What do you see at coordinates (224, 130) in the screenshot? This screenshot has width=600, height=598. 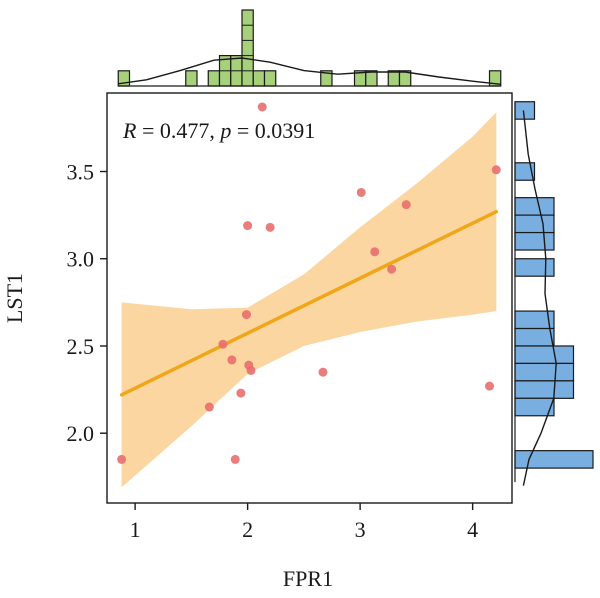 I see `annotation-p-symbol: p` at bounding box center [224, 130].